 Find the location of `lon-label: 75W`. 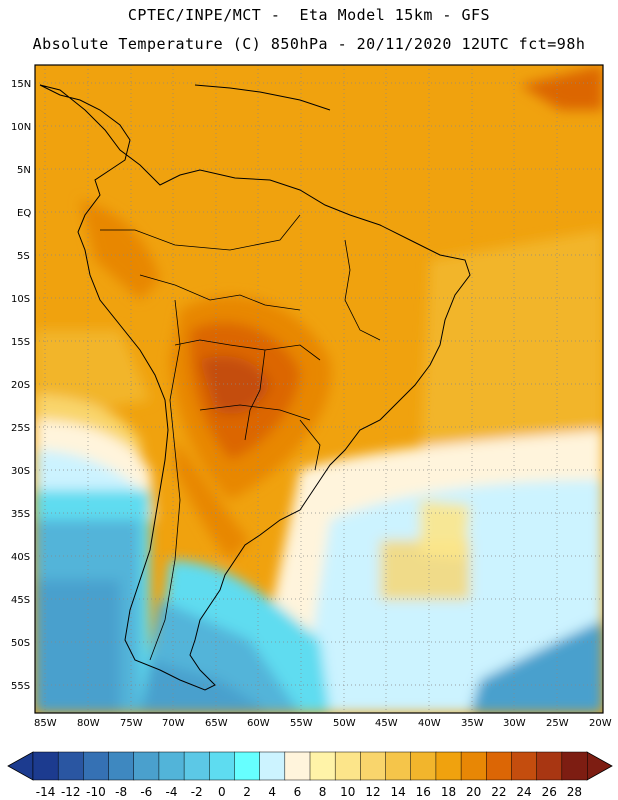

lon-label: 75W is located at coordinates (131, 723).